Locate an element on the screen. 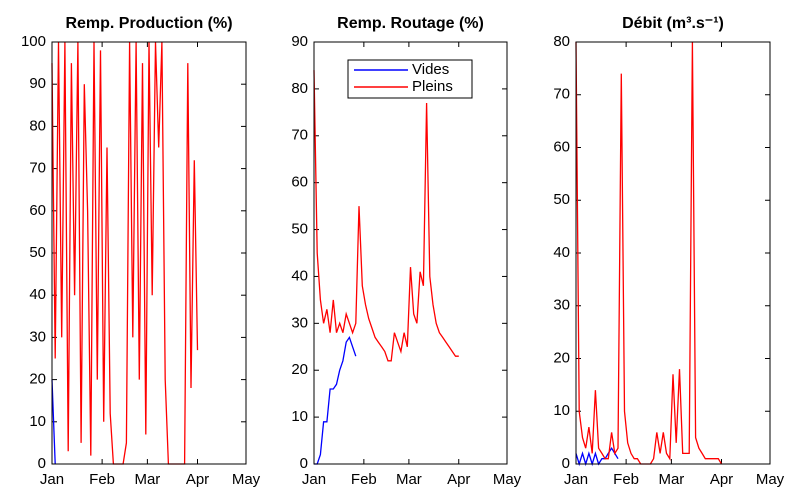 The image size is (796, 489). chart-title: Débit (m³.s⁻¹) is located at coordinates (673, 23).